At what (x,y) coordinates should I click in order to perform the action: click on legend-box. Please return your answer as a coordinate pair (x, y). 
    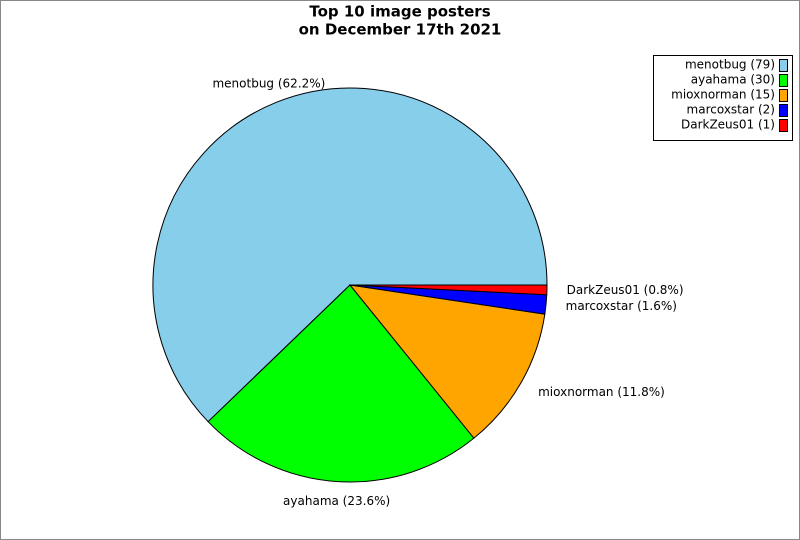
    Looking at the image, I should click on (723, 98).